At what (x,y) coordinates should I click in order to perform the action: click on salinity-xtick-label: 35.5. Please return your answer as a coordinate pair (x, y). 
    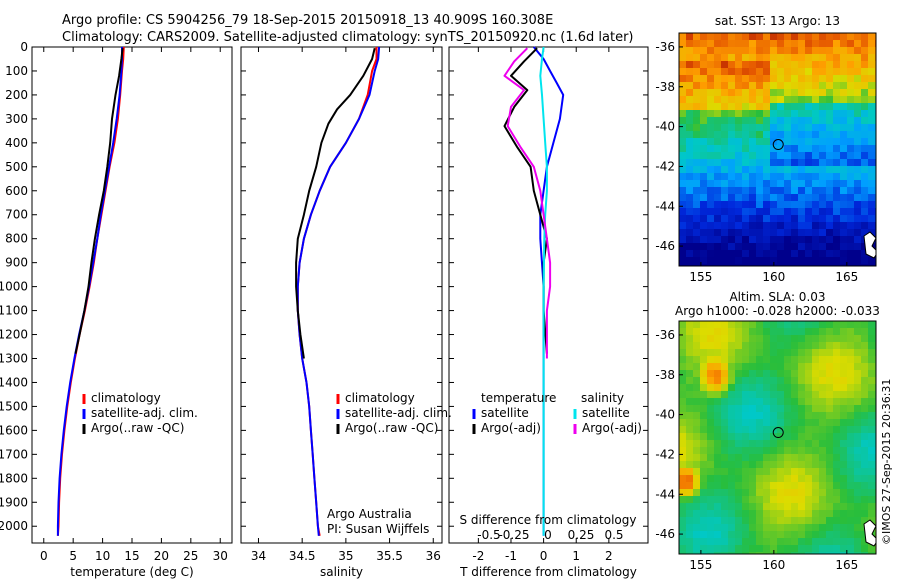
    Looking at the image, I should click on (389, 556).